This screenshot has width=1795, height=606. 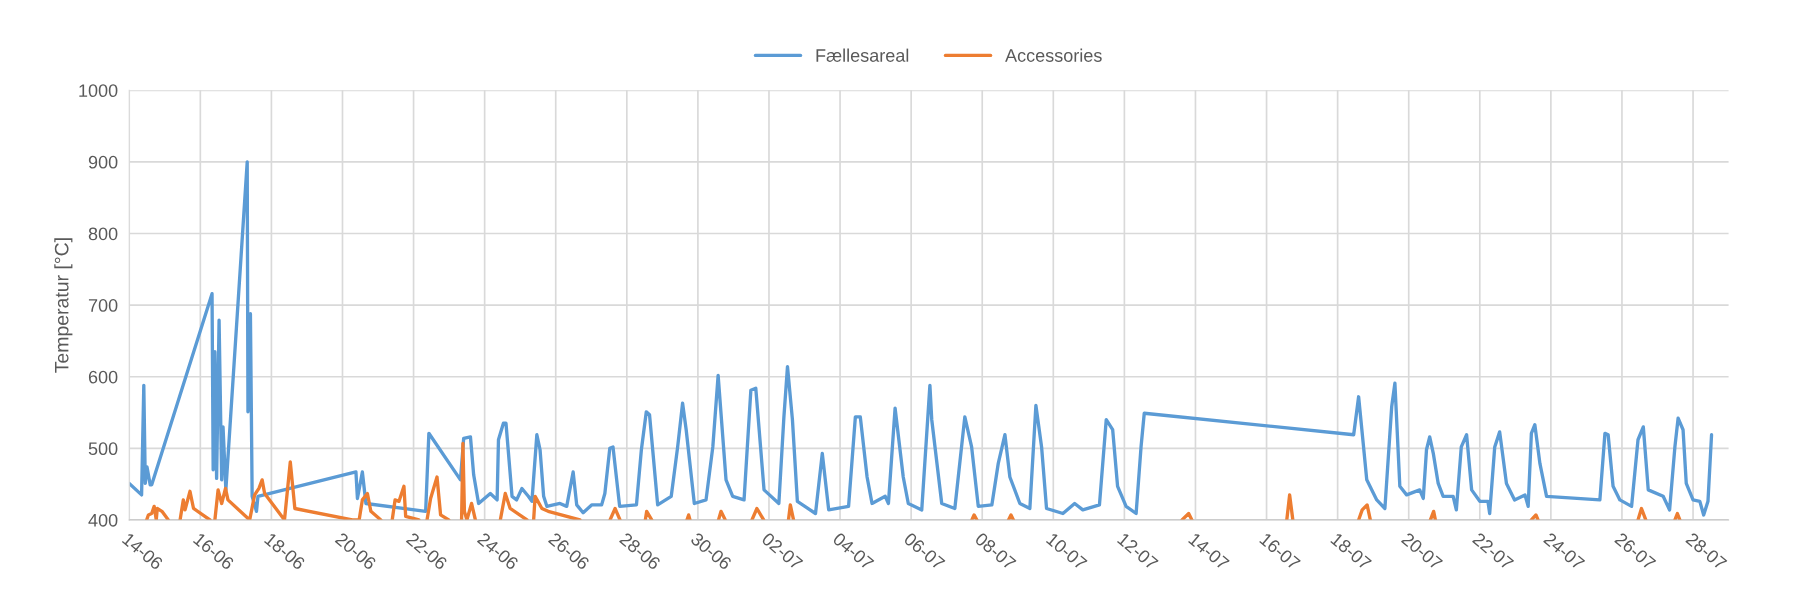 I want to click on y-tick-label: 800, so click(x=103, y=234).